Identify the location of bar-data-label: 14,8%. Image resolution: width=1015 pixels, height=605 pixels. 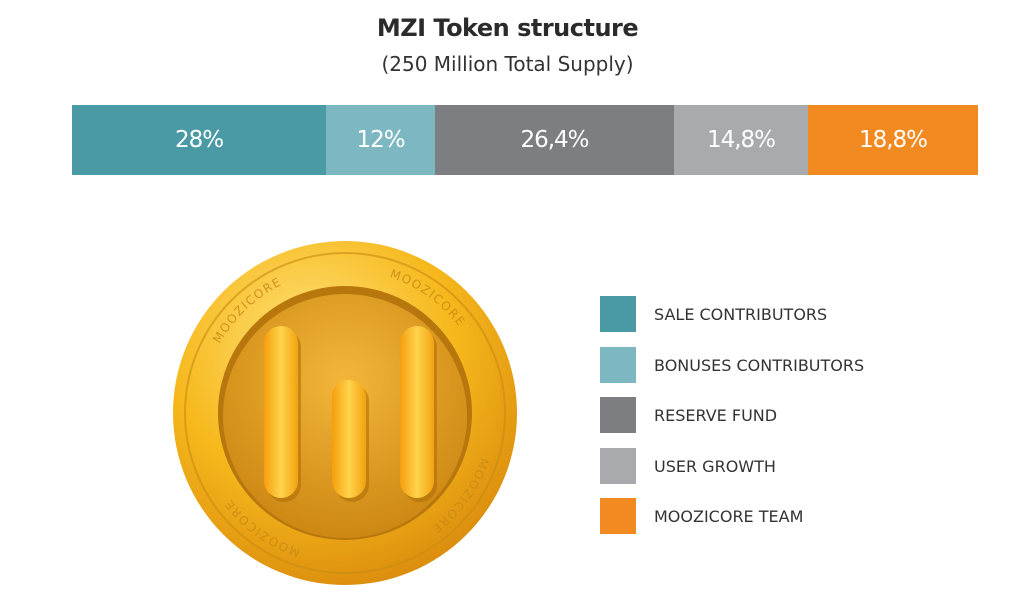
(741, 140).